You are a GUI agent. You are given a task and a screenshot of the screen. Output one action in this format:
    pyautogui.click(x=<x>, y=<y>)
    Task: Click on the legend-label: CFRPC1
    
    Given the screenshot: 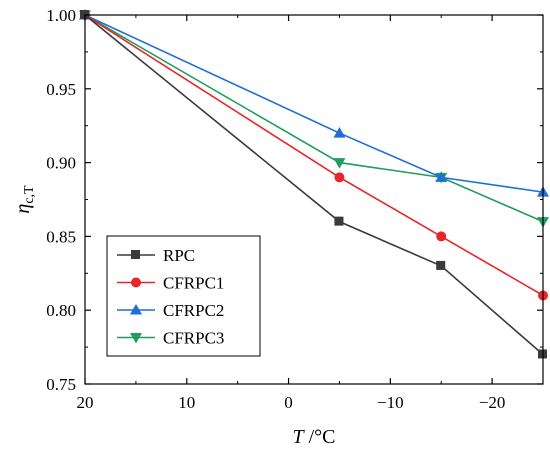 What is the action you would take?
    pyautogui.click(x=193, y=283)
    